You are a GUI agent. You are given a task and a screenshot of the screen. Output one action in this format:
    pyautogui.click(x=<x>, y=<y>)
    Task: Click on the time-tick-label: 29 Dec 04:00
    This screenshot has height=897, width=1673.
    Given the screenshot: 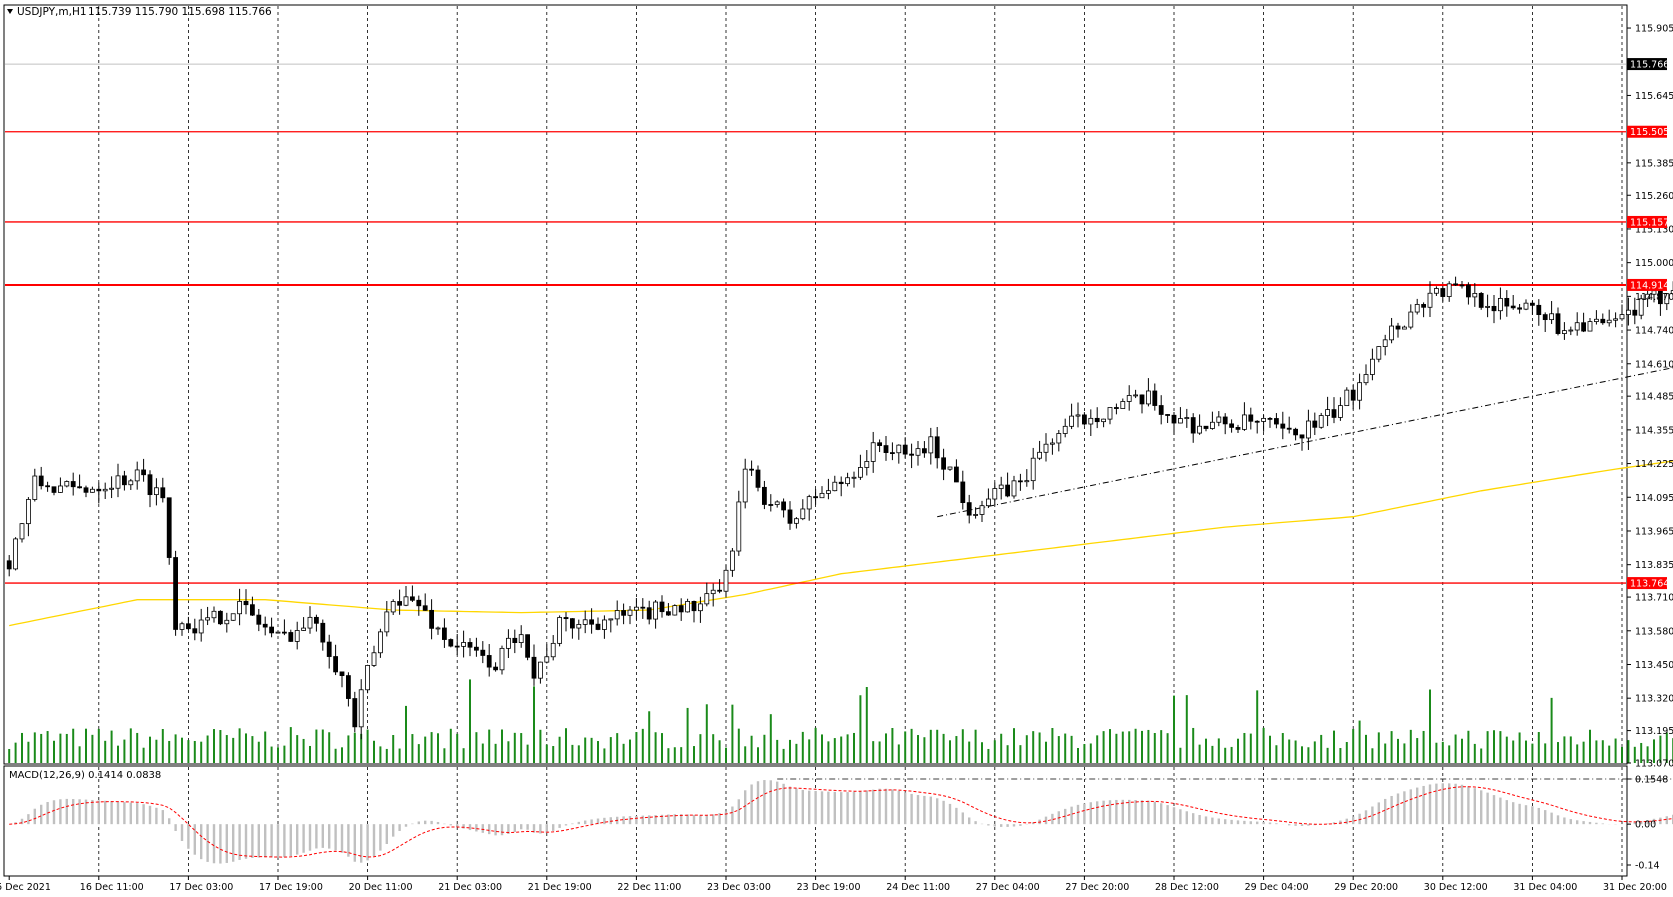 What is the action you would take?
    pyautogui.click(x=1277, y=887)
    